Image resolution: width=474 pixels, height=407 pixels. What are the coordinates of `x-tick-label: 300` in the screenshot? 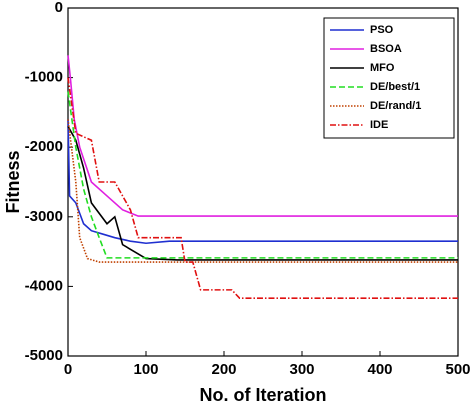 It's located at (301, 369).